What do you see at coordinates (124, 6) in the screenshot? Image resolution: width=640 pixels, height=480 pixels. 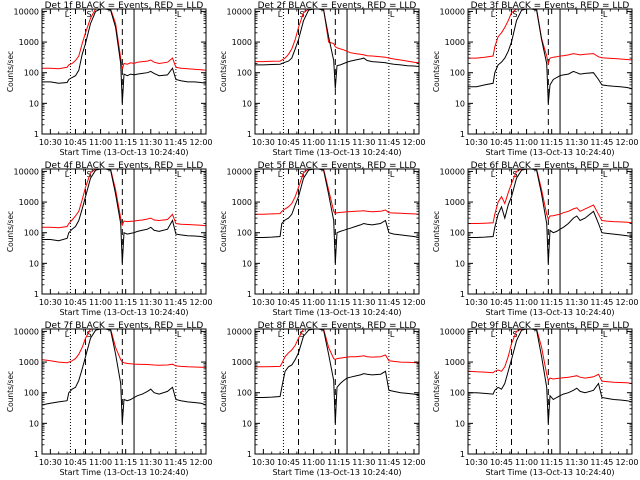 I see `chart-title: Det 1f BLACK = Events, RED = LLD` at bounding box center [124, 6].